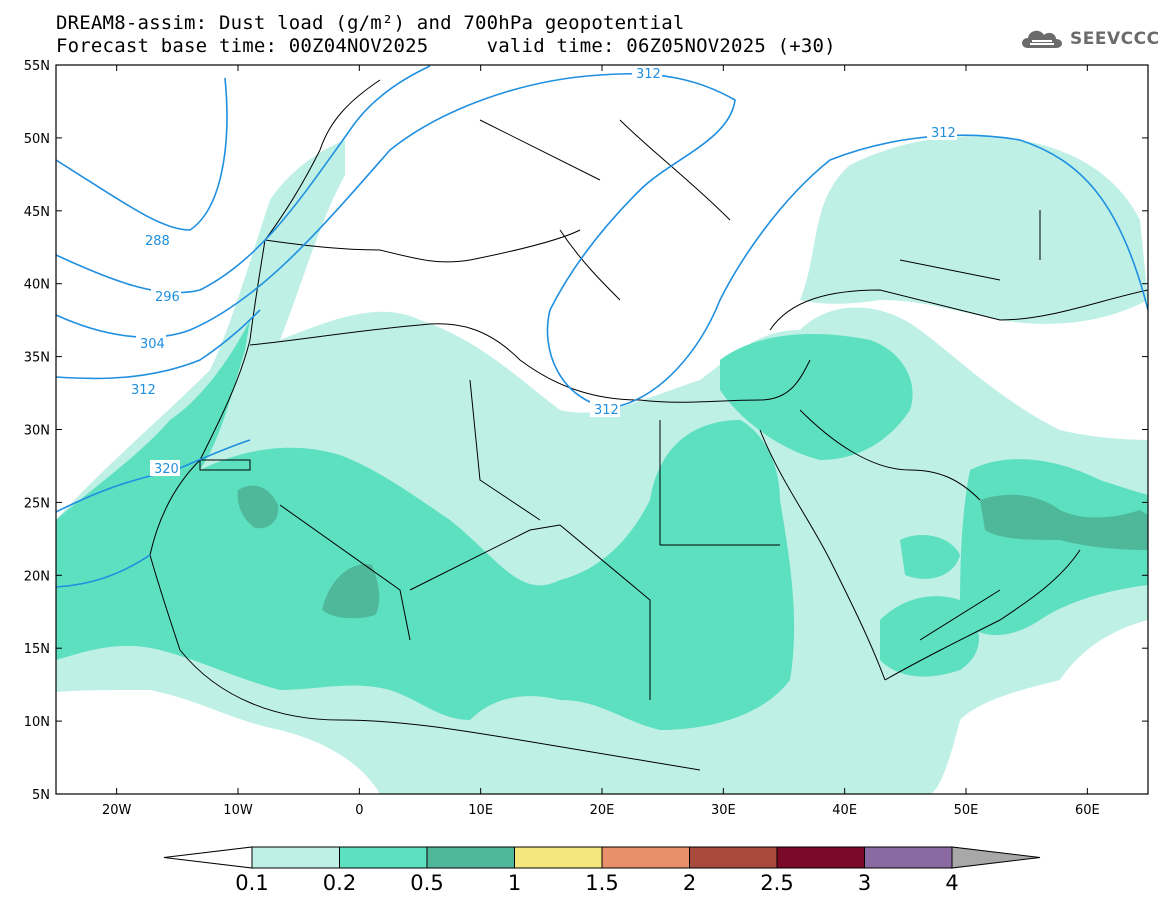  What do you see at coordinates (166, 469) in the screenshot?
I see `contour-label: 320` at bounding box center [166, 469].